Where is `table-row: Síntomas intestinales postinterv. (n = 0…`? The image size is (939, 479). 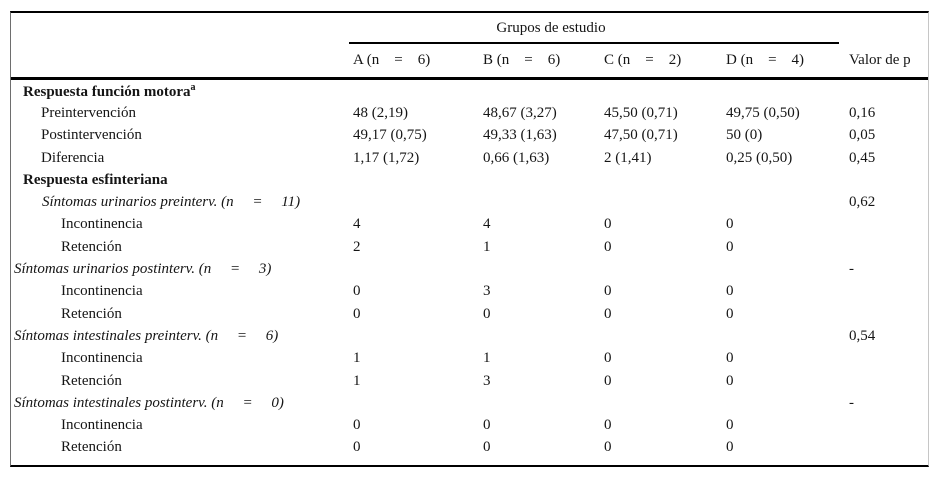
table-row: Síntomas intestinales postinterv. (n = 0… is located at coordinates (469, 403).